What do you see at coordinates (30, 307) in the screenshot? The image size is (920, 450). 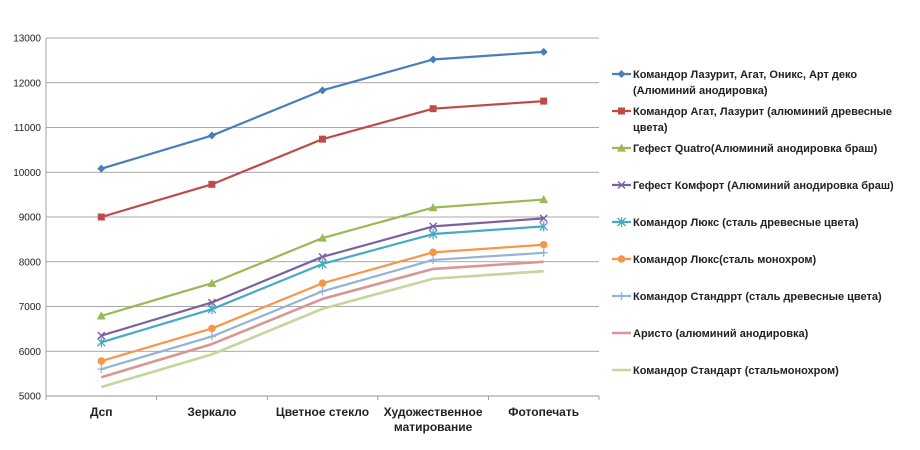 I see `y-tick-label: 7000` at bounding box center [30, 307].